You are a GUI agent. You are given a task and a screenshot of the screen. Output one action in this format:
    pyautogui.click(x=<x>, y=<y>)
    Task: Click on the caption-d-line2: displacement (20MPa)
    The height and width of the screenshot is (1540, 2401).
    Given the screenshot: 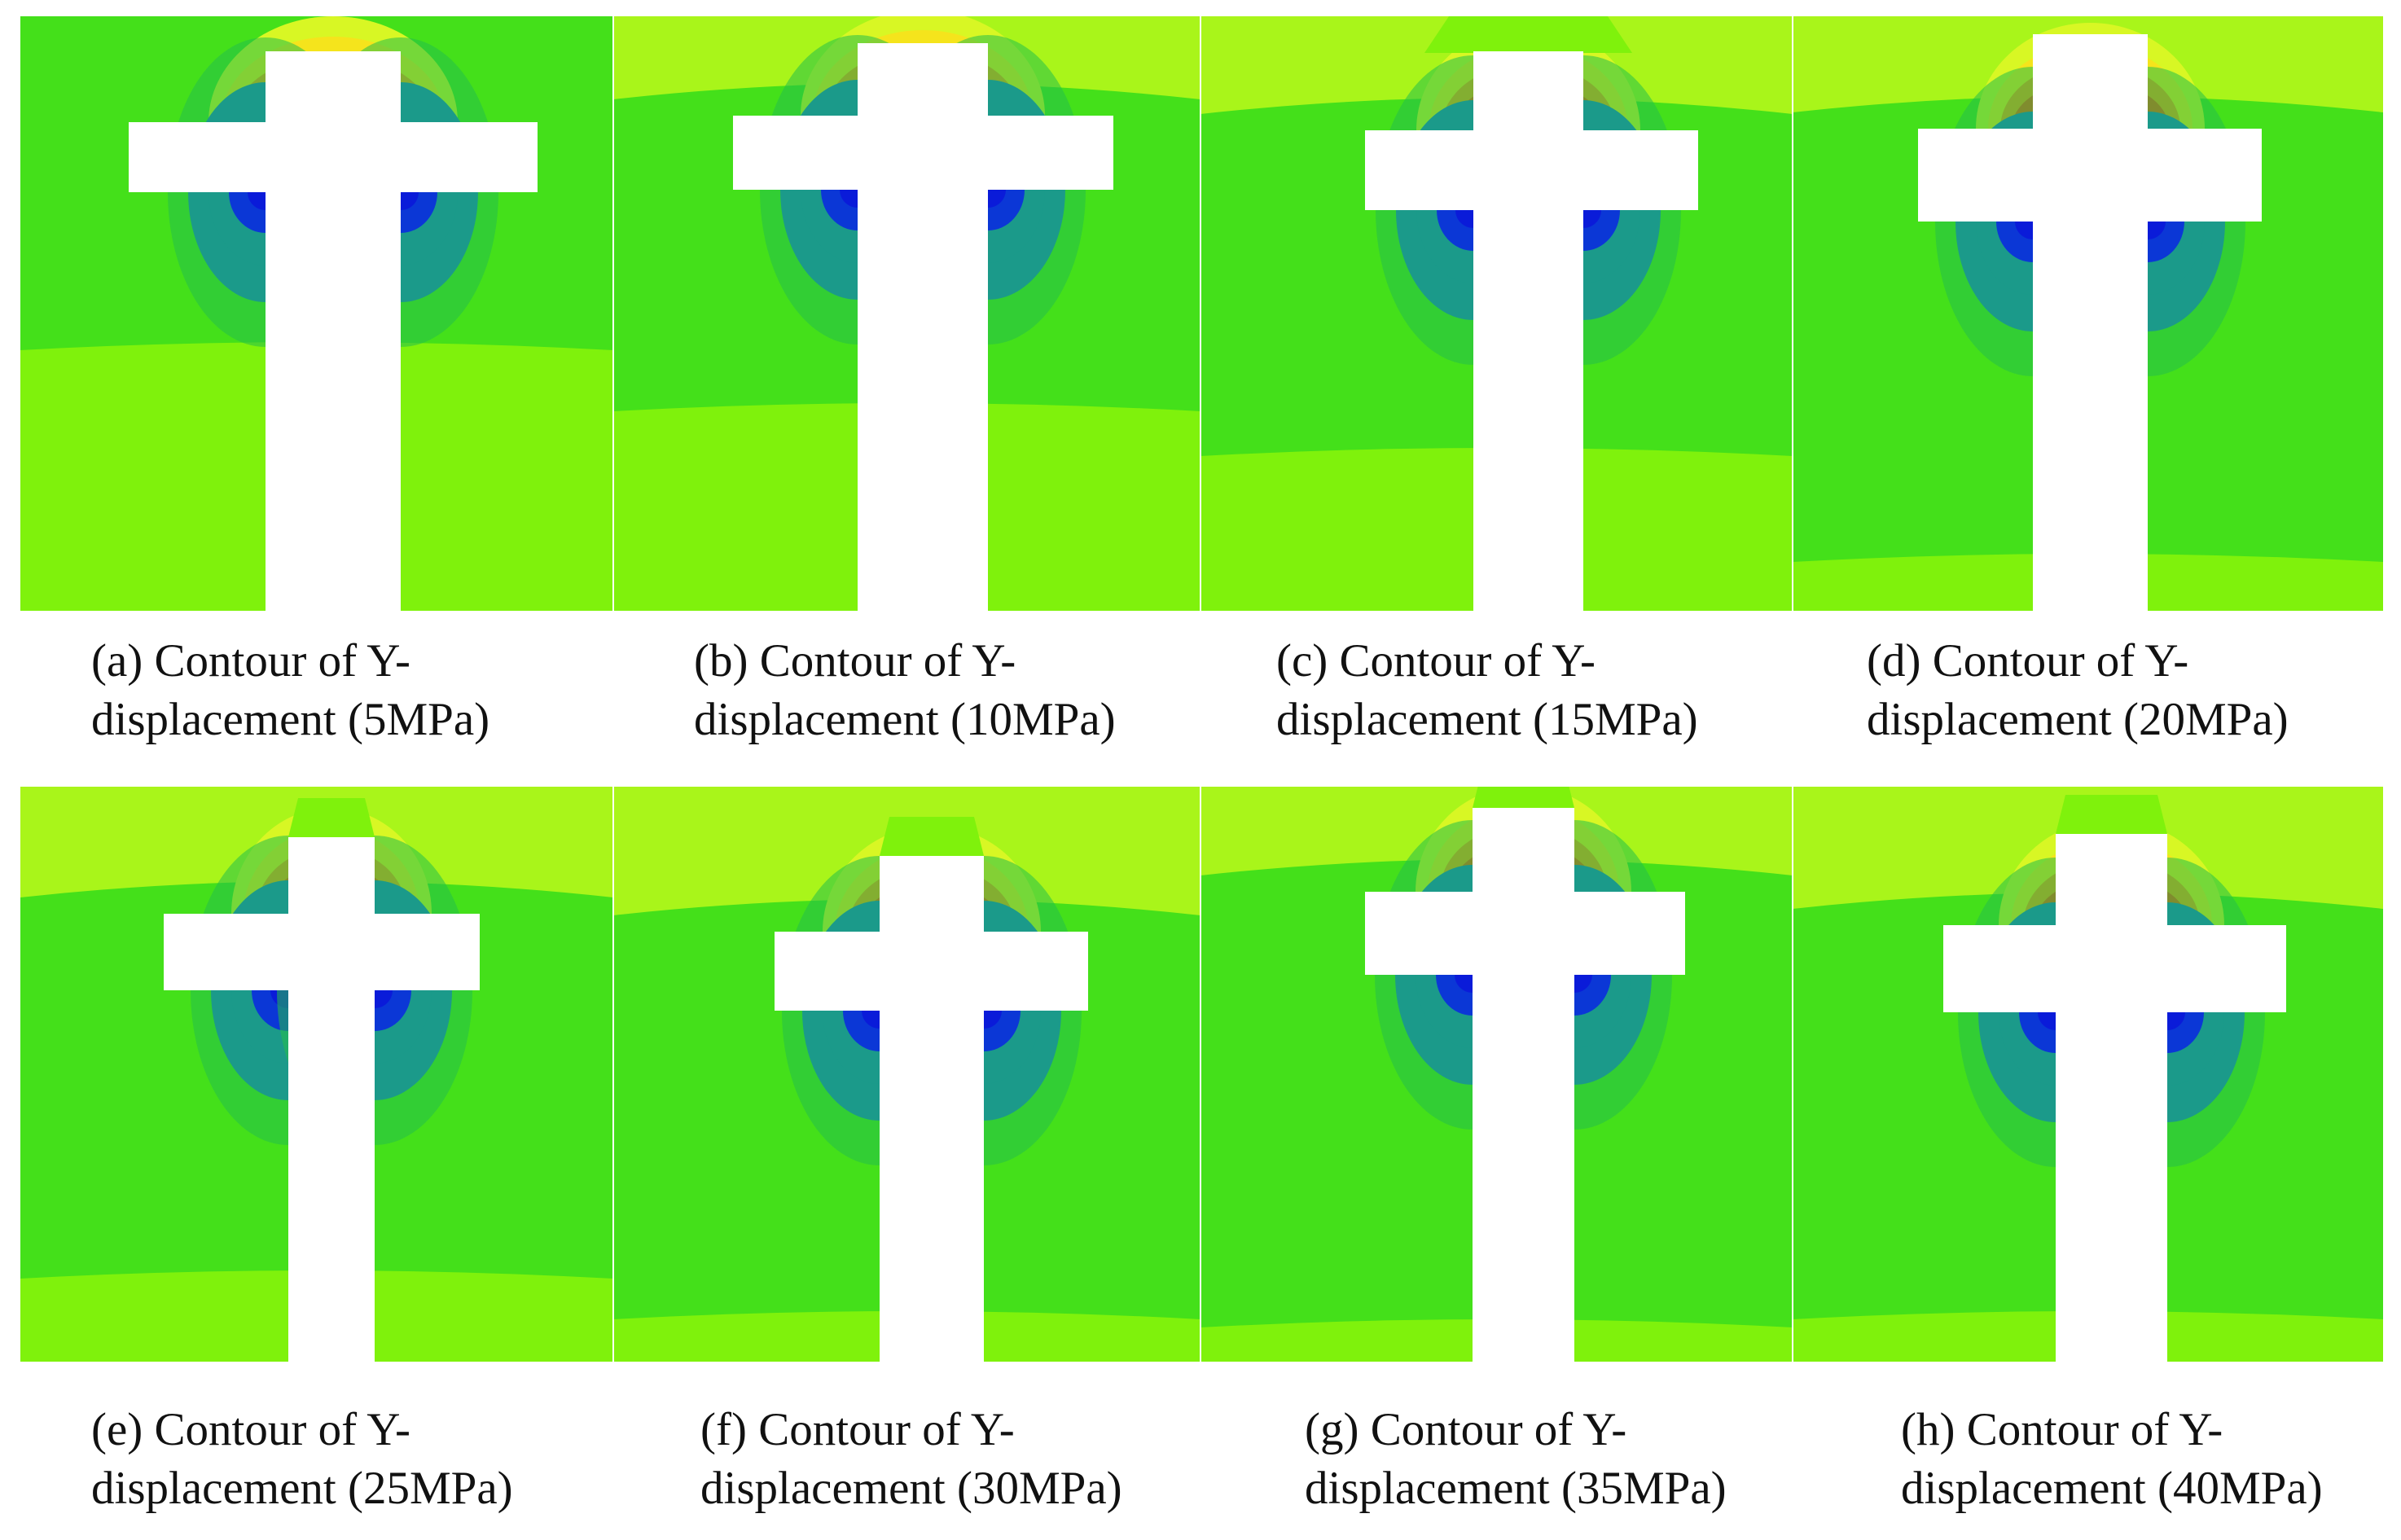 What is the action you would take?
    pyautogui.click(x=2078, y=719)
    